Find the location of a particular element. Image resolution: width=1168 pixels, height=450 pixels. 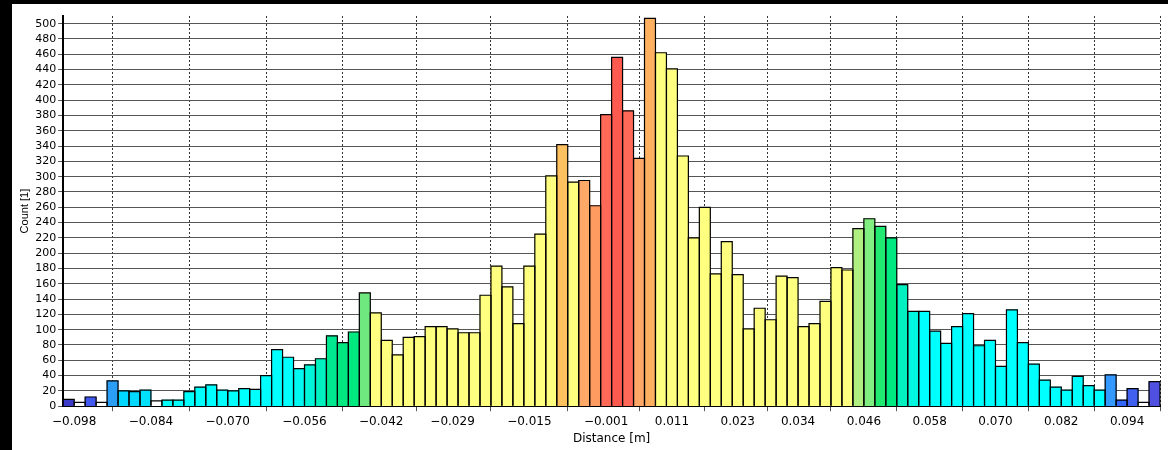

x-tick-label: −0.084 is located at coordinates (151, 420).